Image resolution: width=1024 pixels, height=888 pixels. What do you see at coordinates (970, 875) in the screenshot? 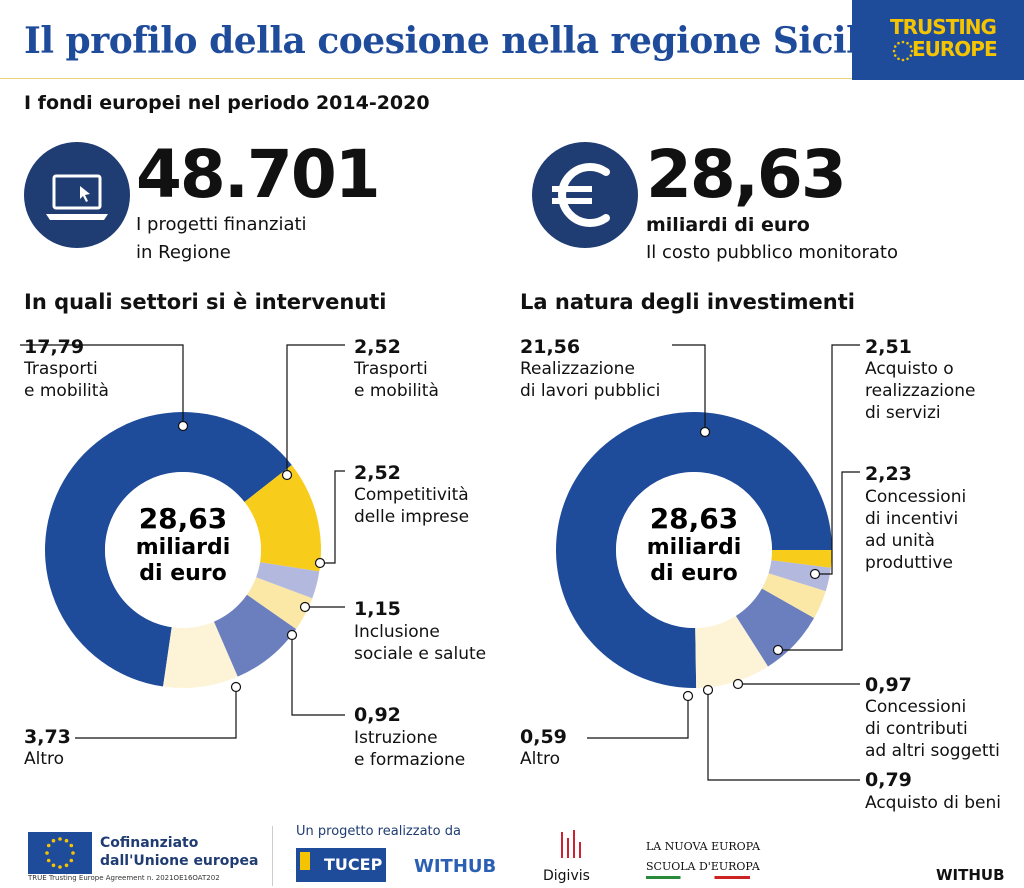
I see `withub-footer-logo: WITHUB` at bounding box center [970, 875].